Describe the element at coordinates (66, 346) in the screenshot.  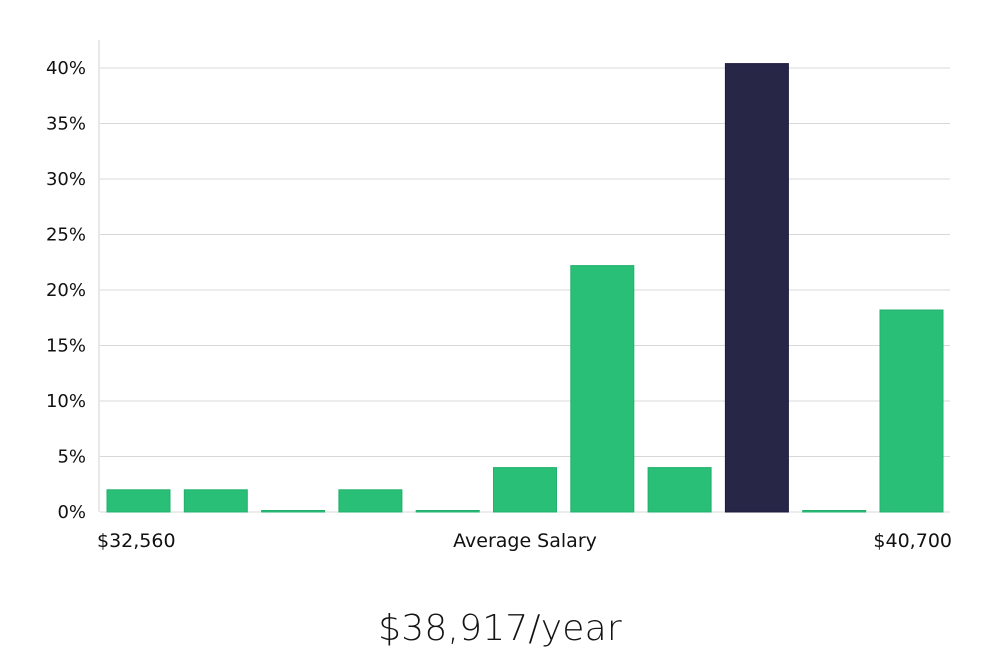
I see `y-tick-label: 15%` at that location.